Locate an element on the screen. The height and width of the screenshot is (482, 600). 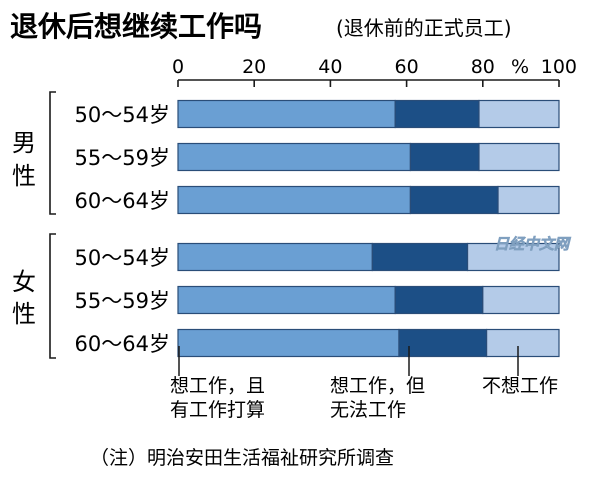
source-note: （注）明治安田生活福祉研究所调查 is located at coordinates (242, 458).